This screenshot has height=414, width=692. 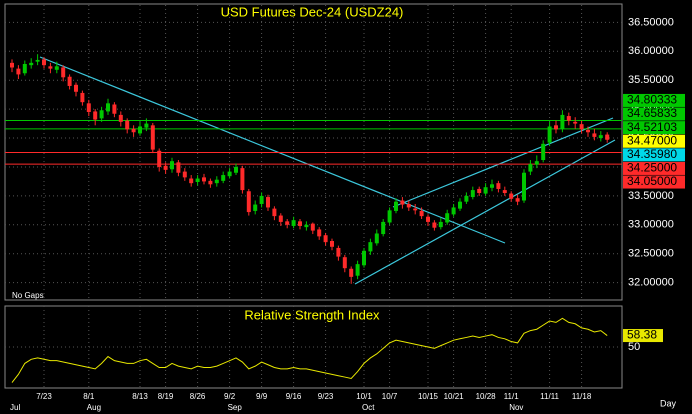 I want to click on last-value-label: 58.38, so click(x=642, y=335).